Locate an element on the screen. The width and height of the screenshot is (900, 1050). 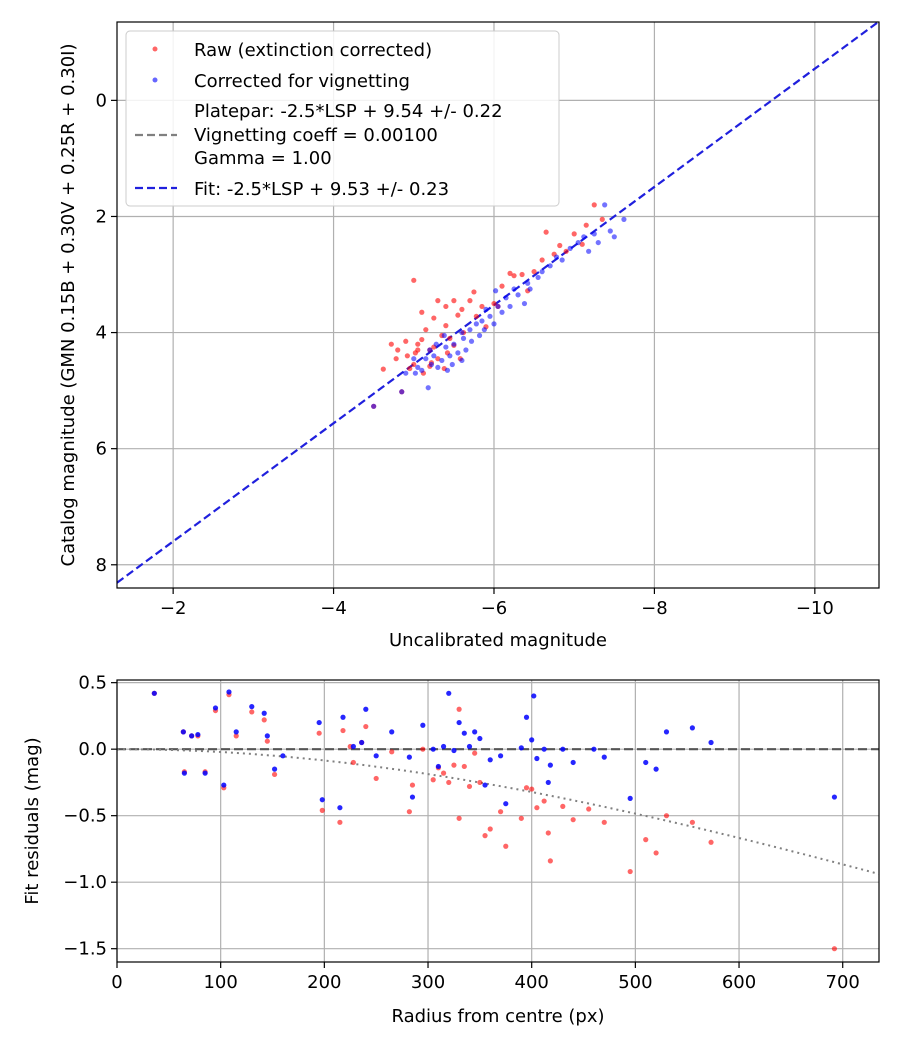
legend-corrected-label: Corrected for vignetting is located at coordinates (302, 81).